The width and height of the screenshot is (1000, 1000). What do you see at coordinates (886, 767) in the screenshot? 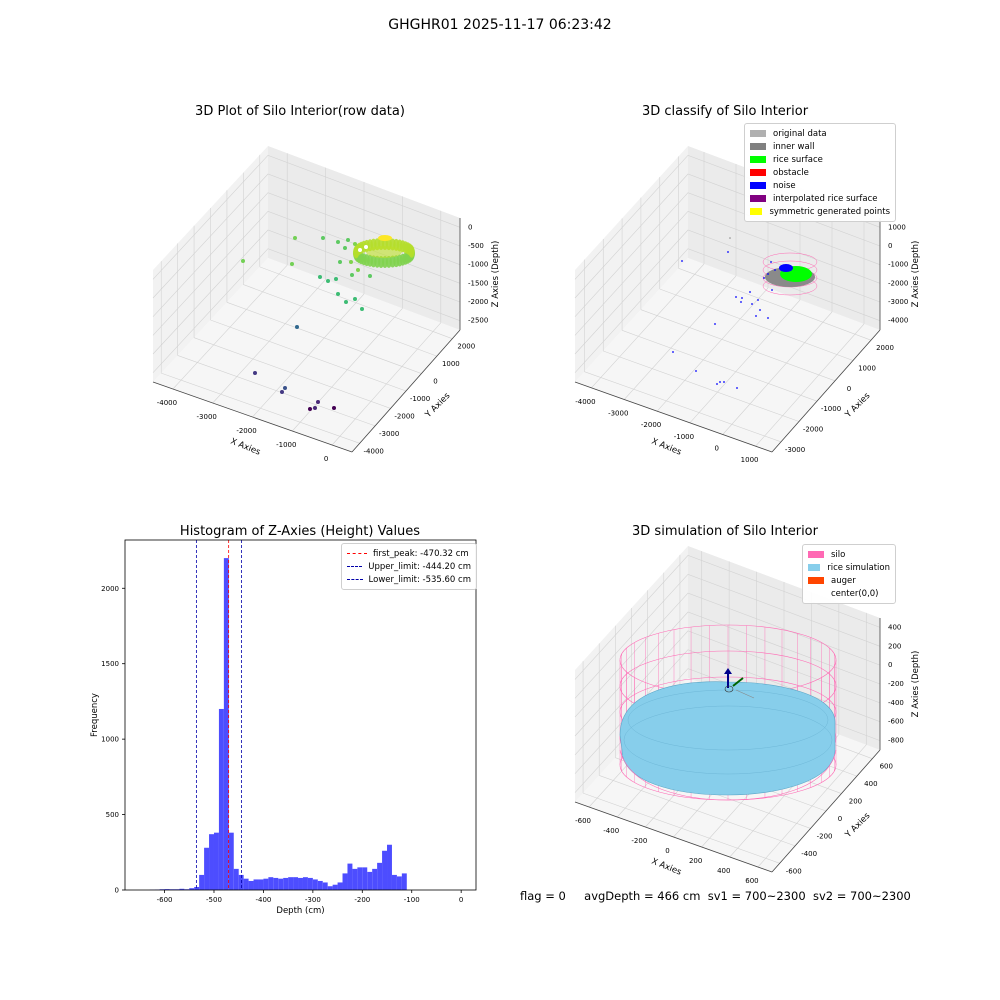
I see `y-tick-label: 600` at bounding box center [886, 767].